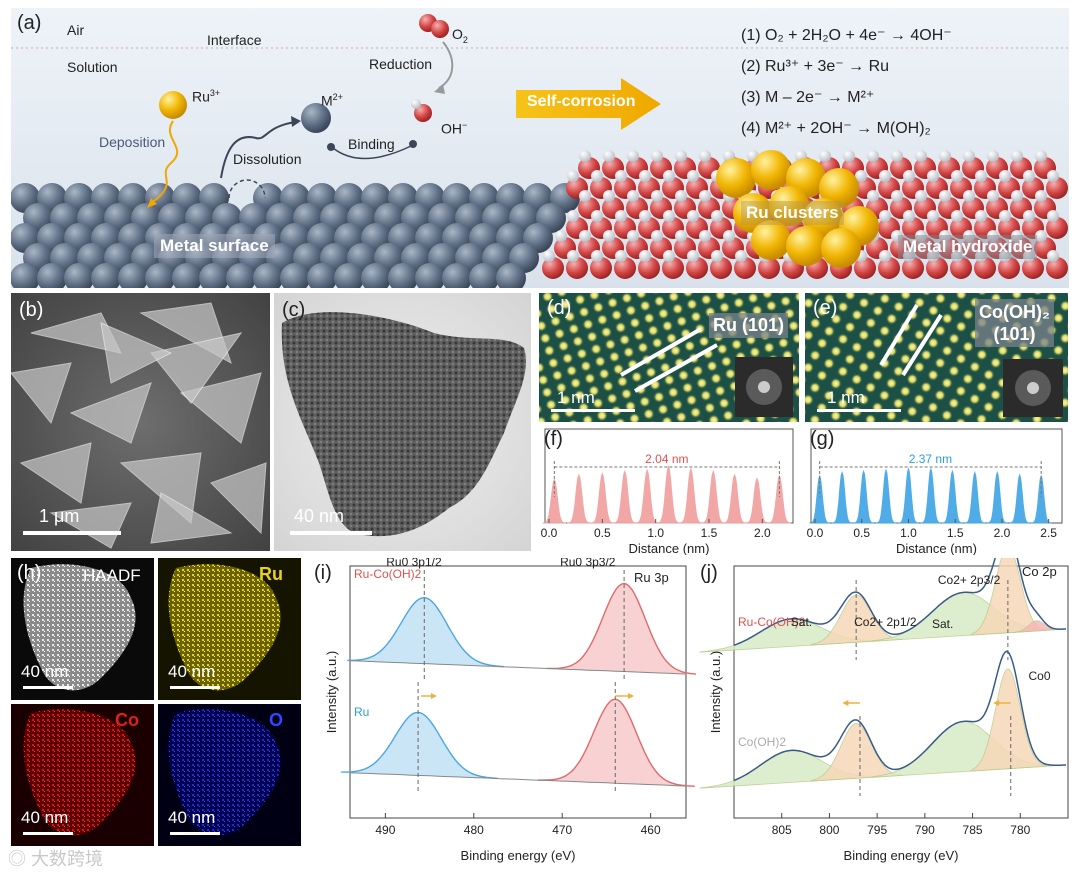  What do you see at coordinates (969, 580) in the screenshot?
I see `peak-label: Co2+ 2p3/2` at bounding box center [969, 580].